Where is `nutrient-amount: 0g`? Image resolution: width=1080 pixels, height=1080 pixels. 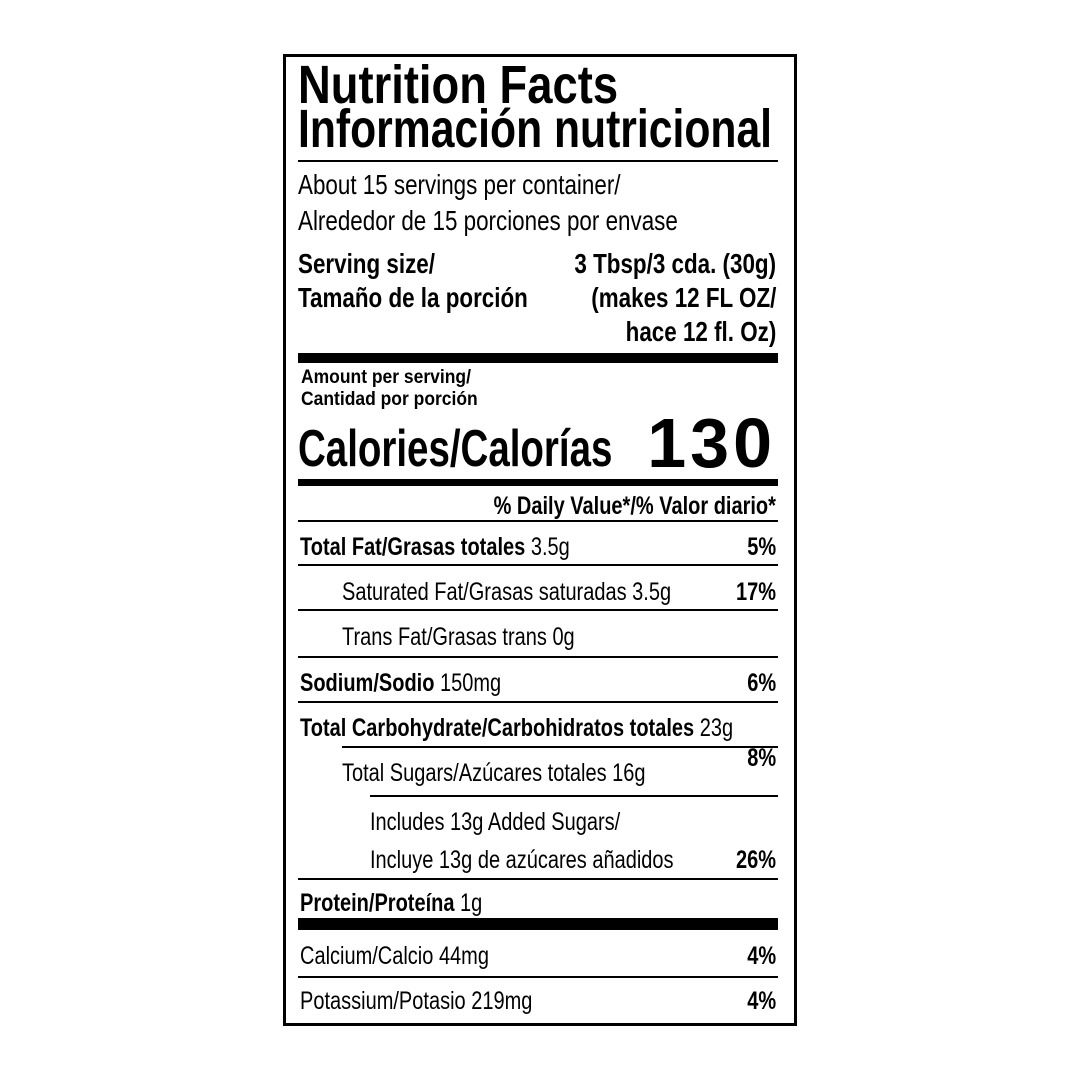 nutrient-amount: 0g is located at coordinates (563, 637).